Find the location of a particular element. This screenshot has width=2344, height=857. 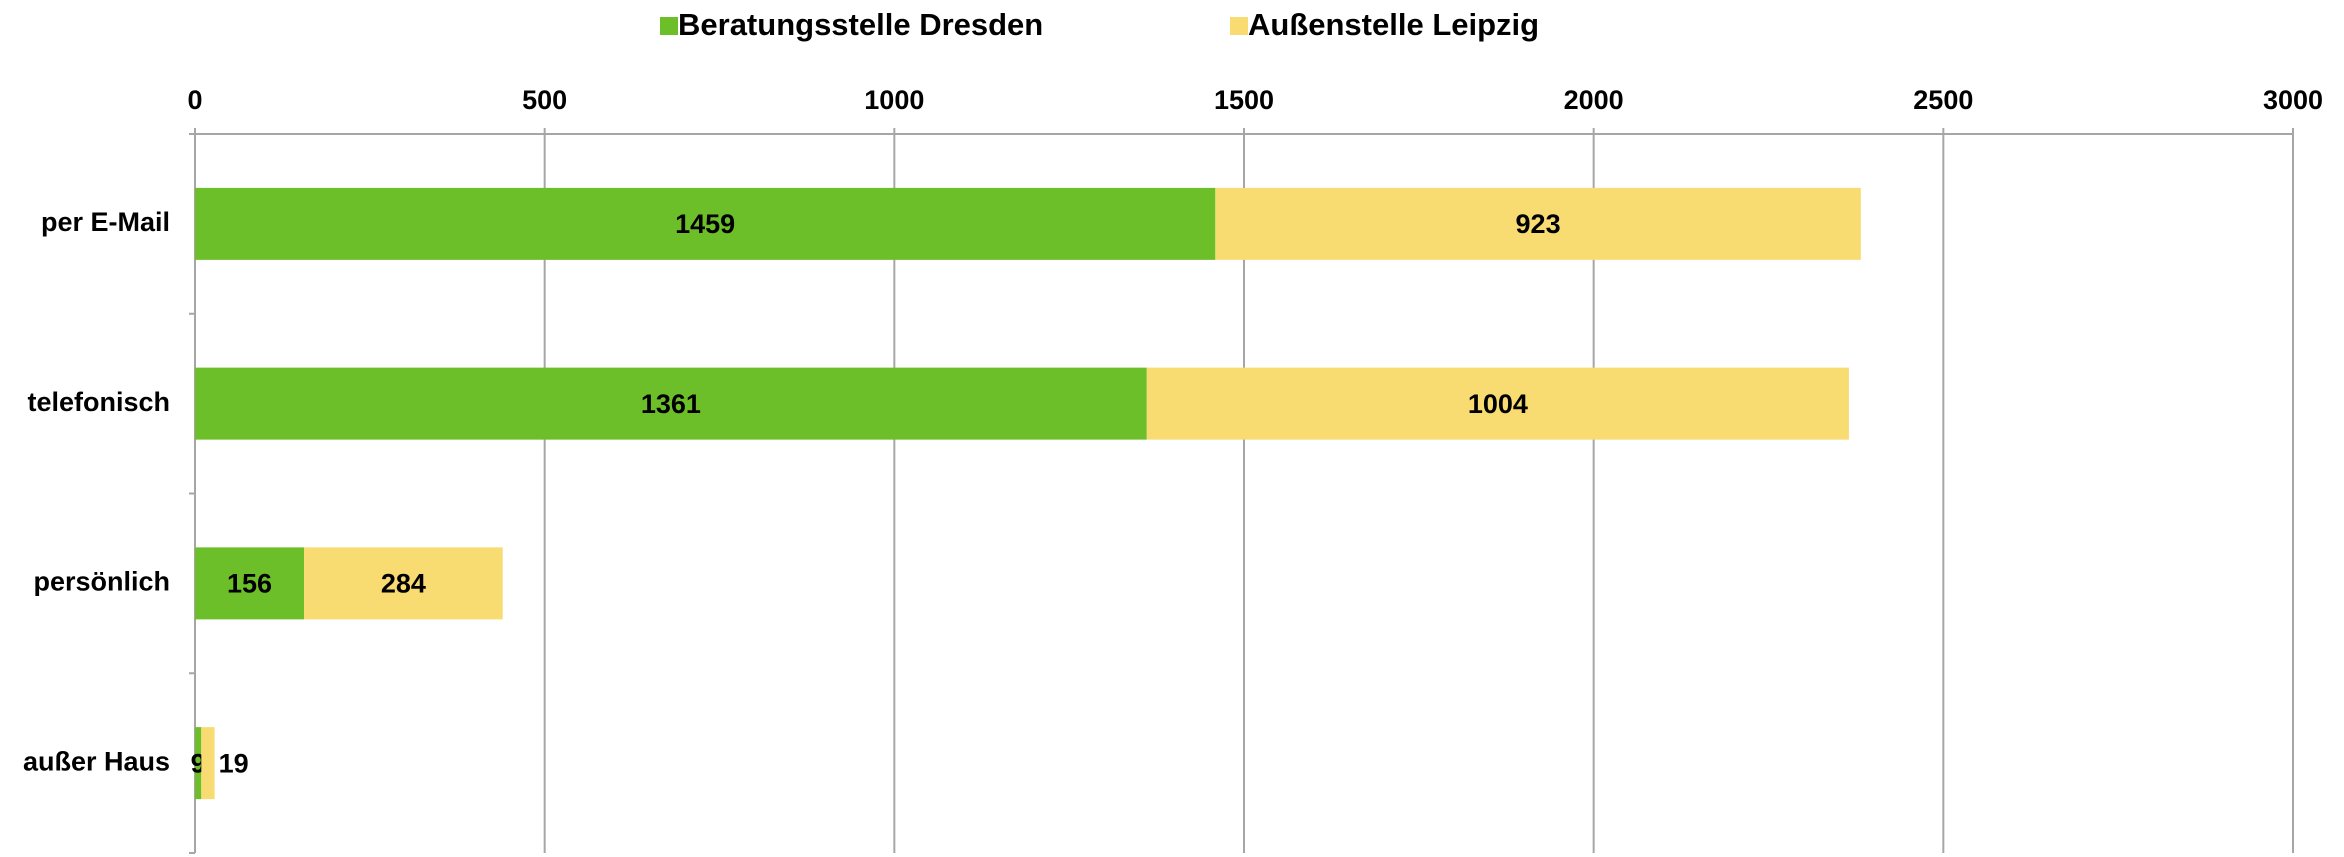

legend-label: Beratungsstelle Dresden is located at coordinates (860, 24).